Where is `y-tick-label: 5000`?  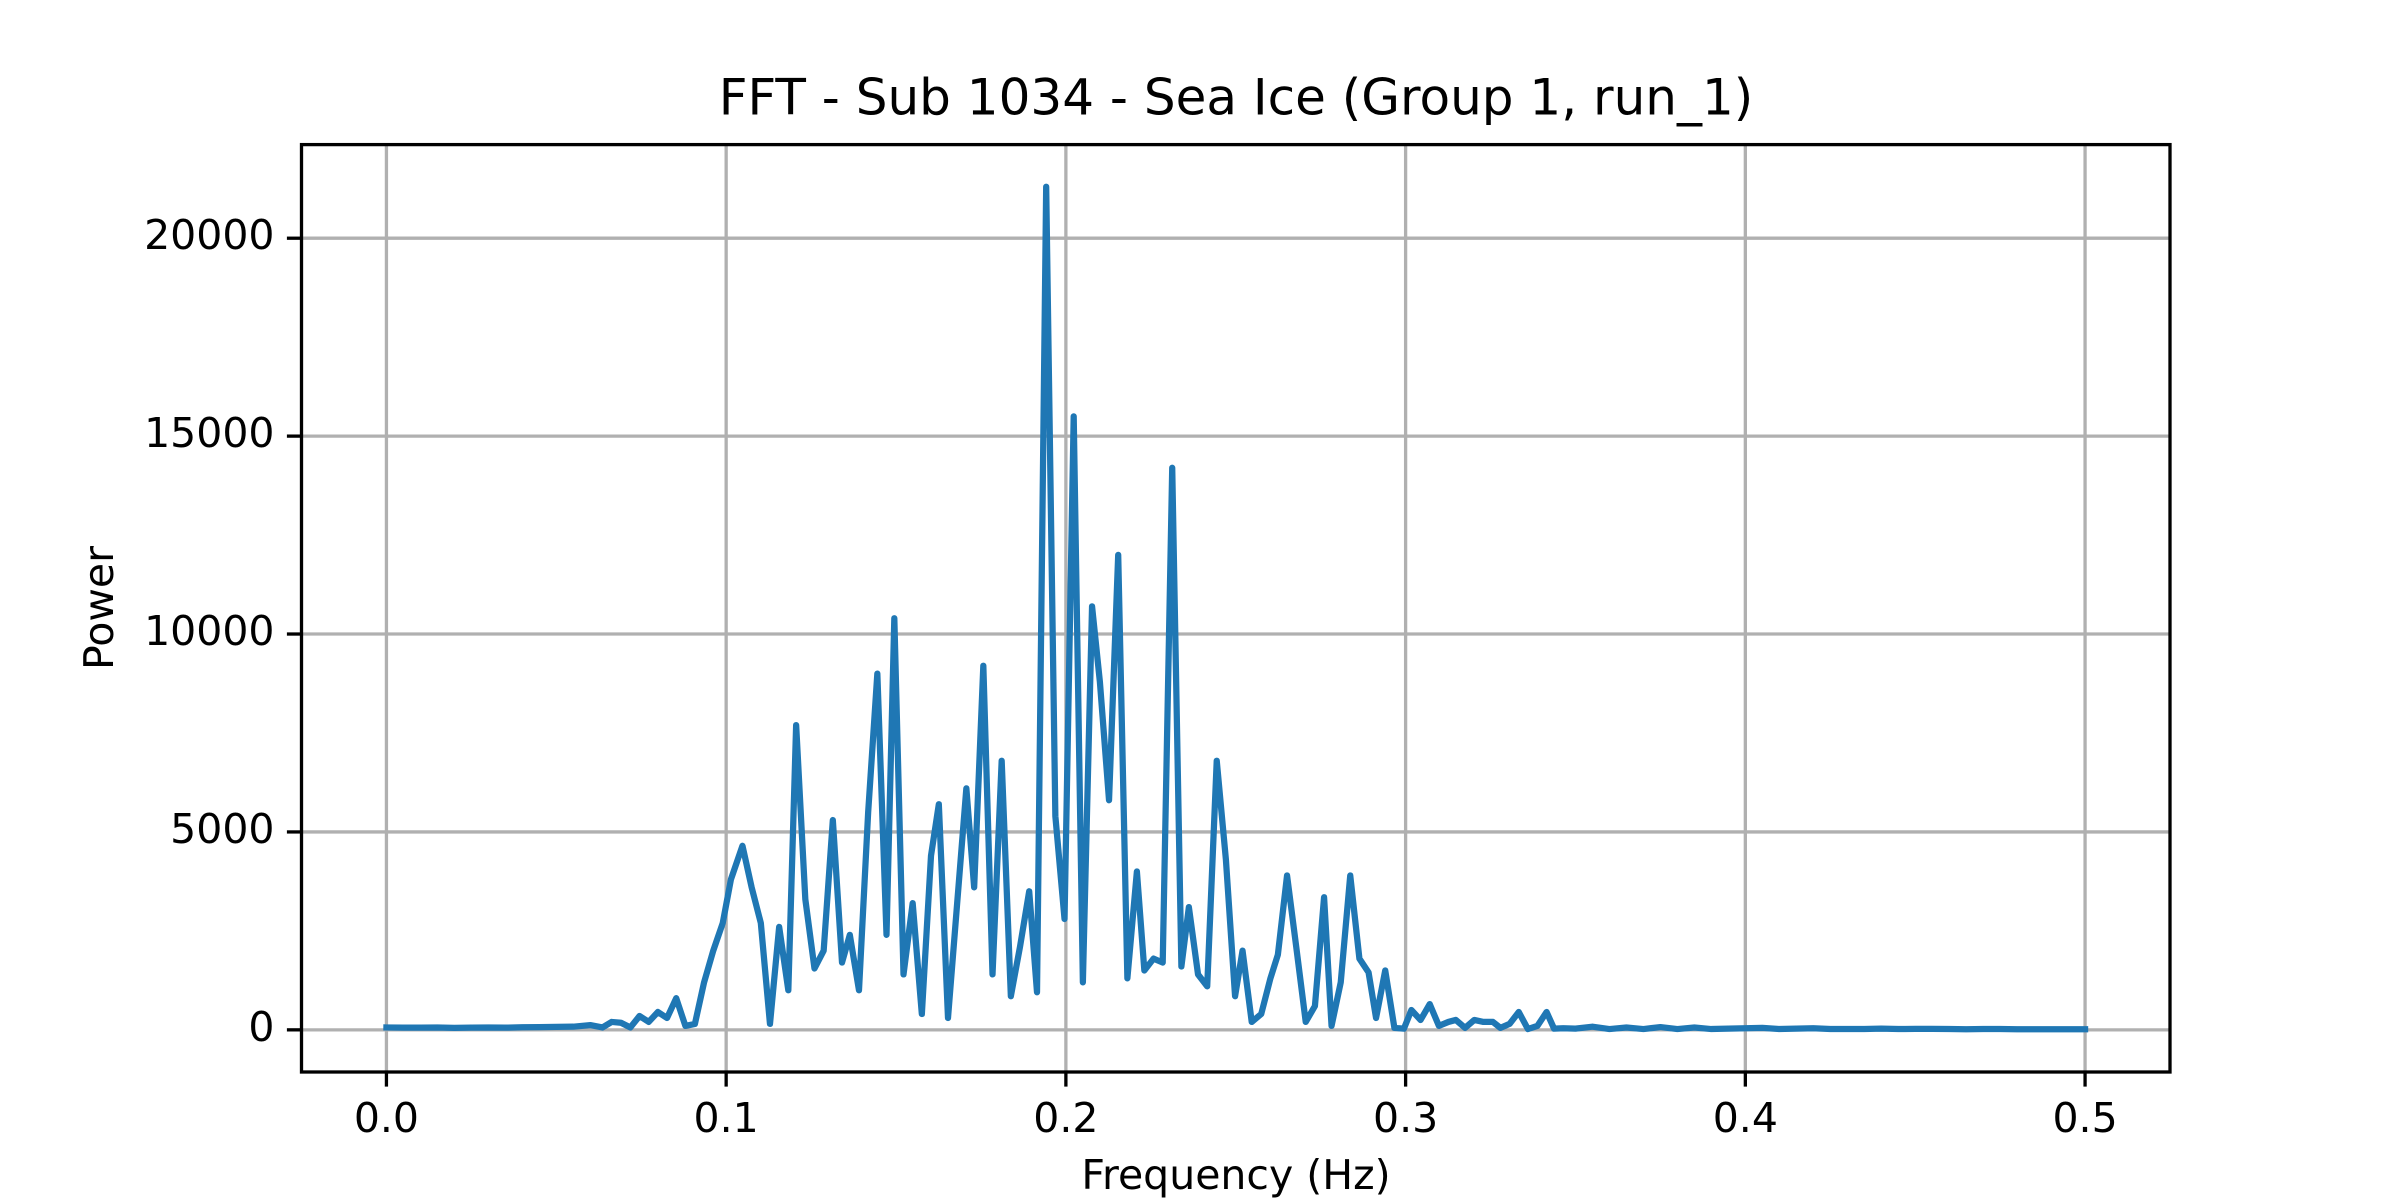
y-tick-label: 5000 is located at coordinates (222, 829).